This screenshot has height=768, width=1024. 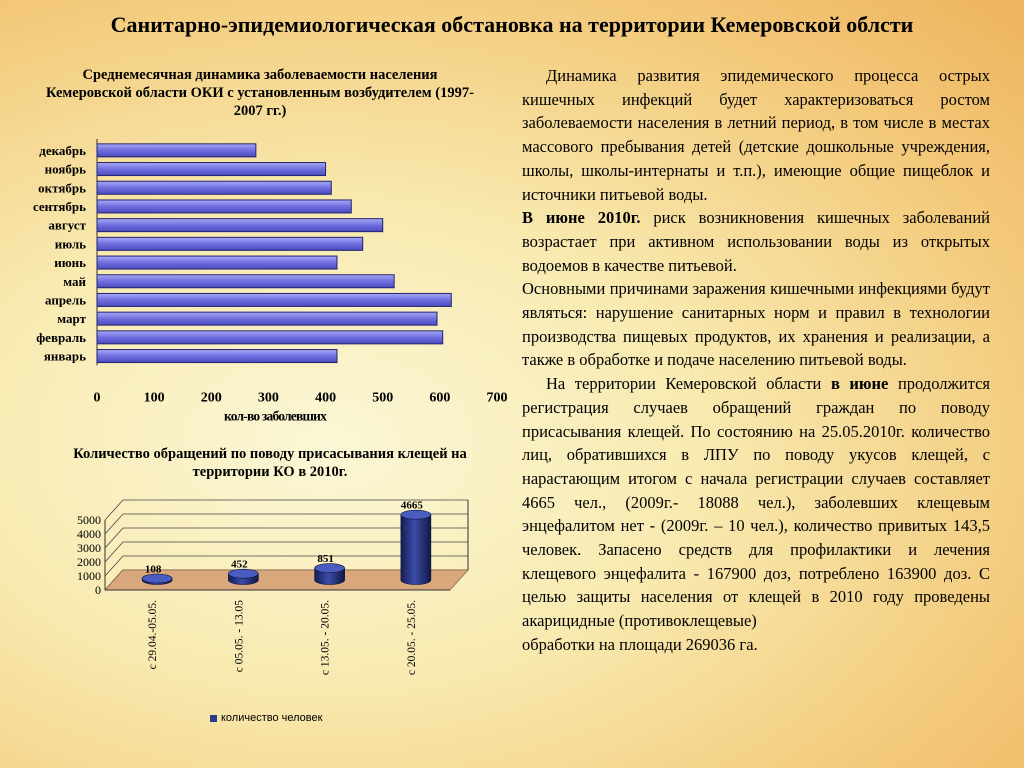 What do you see at coordinates (74, 281) in the screenshot?
I see `category-label: май` at bounding box center [74, 281].